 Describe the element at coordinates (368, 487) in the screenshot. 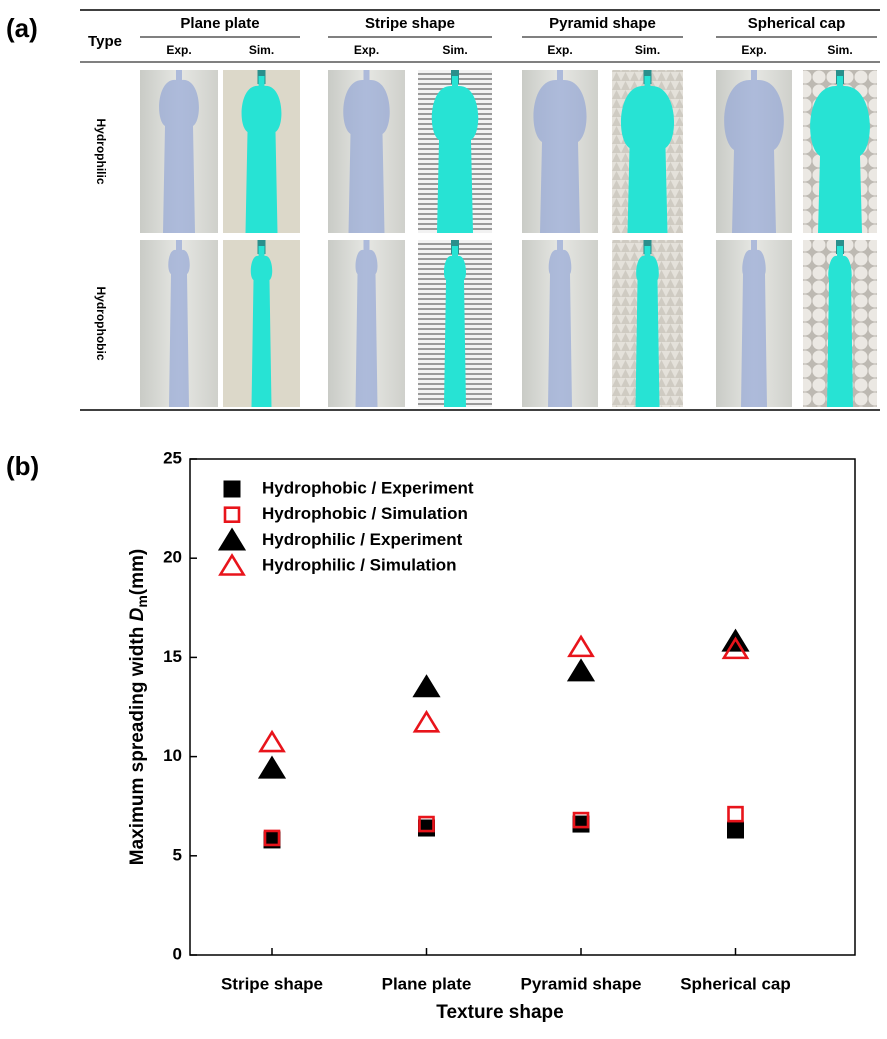

I see `legend-label: Hydrophobic / Experiment` at that location.